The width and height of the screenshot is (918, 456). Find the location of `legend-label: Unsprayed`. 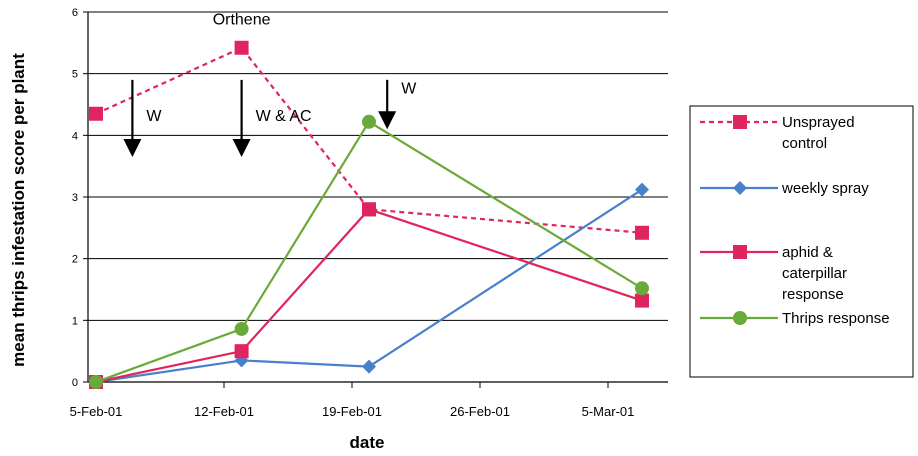

legend-label: Unsprayed is located at coordinates (818, 122).